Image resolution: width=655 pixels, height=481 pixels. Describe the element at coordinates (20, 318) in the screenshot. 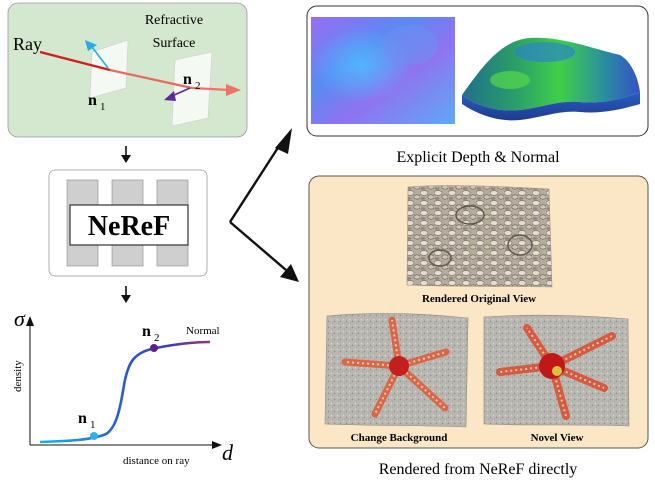

I see `sigma-symbol: σ` at that location.